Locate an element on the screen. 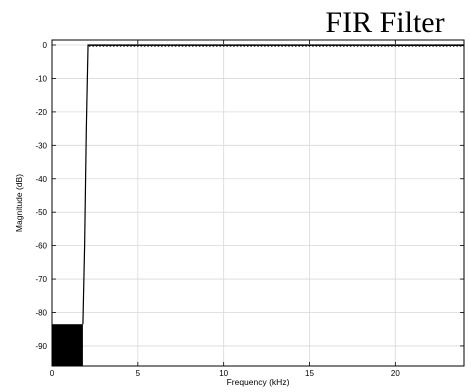  passband-ripple is located at coordinates (276, 45).